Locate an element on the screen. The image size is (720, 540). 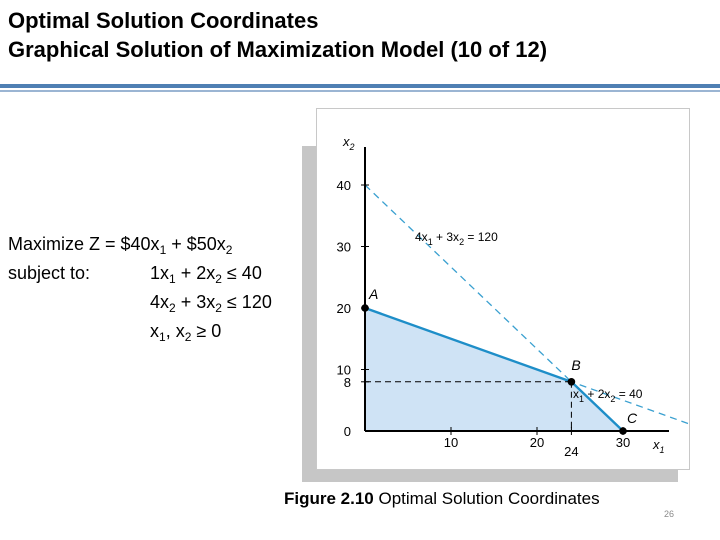
subject-to-label: subject to: is located at coordinates (49, 273).